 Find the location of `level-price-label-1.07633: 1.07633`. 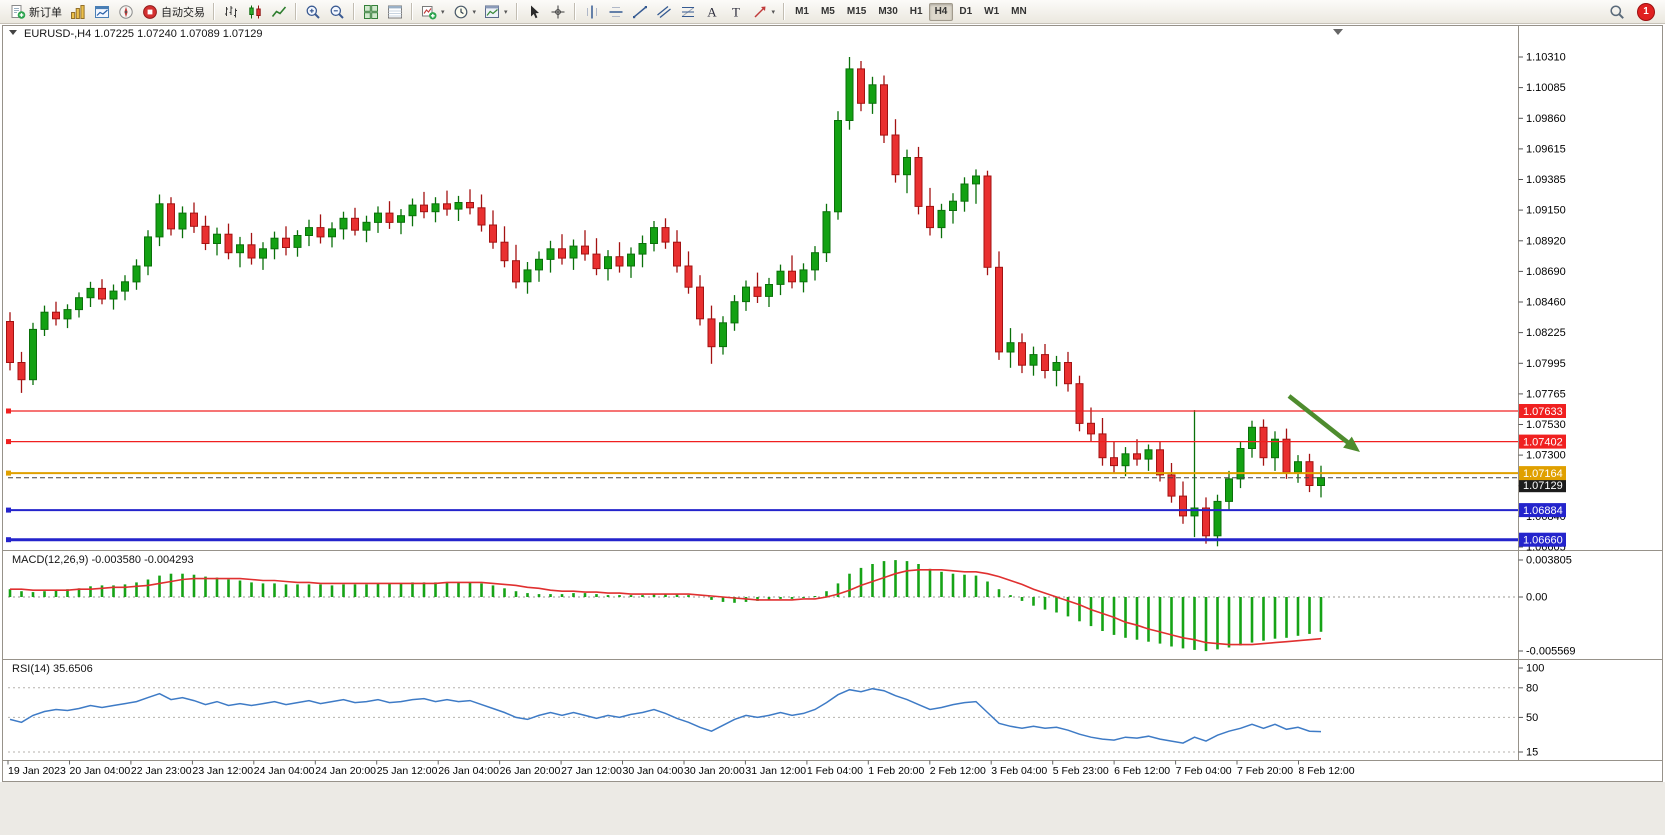

level-price-label-1.07633: 1.07633 is located at coordinates (1542, 411).